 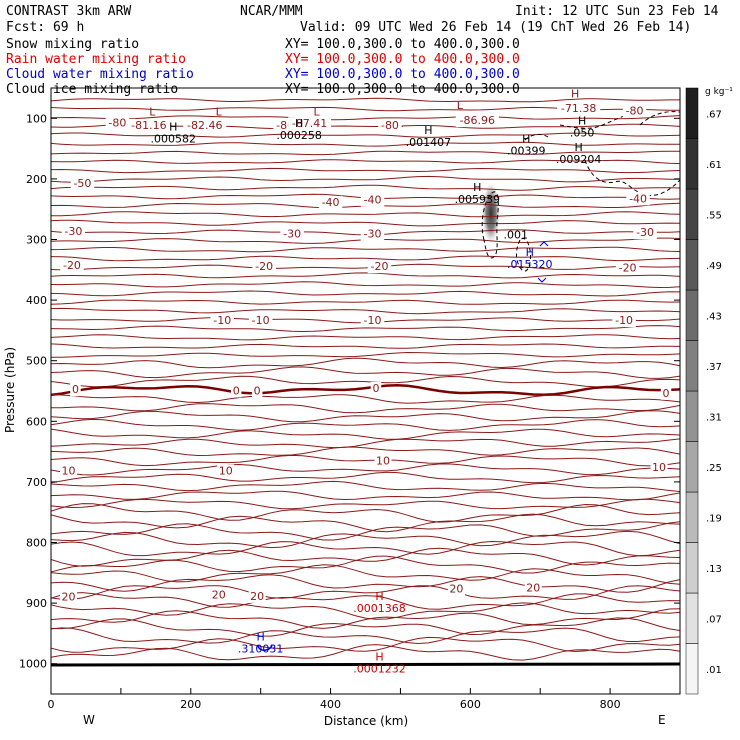 I want to click on isotherm-label: 10, so click(x=68, y=470).